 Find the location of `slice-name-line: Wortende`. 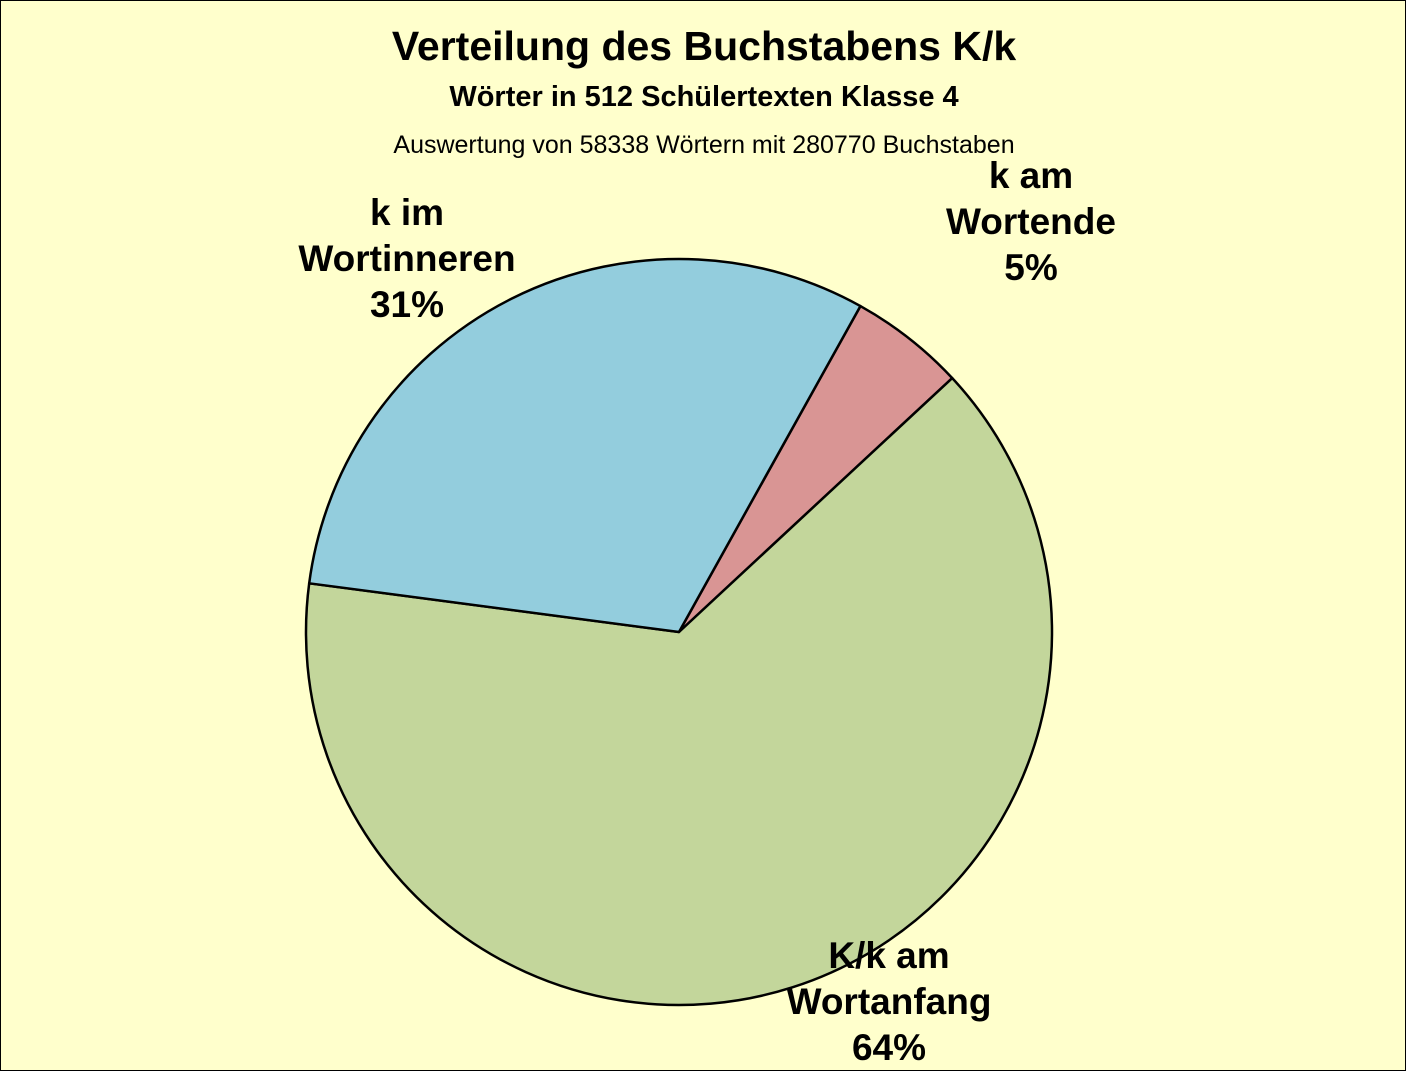

slice-name-line: Wortende is located at coordinates (1031, 221).